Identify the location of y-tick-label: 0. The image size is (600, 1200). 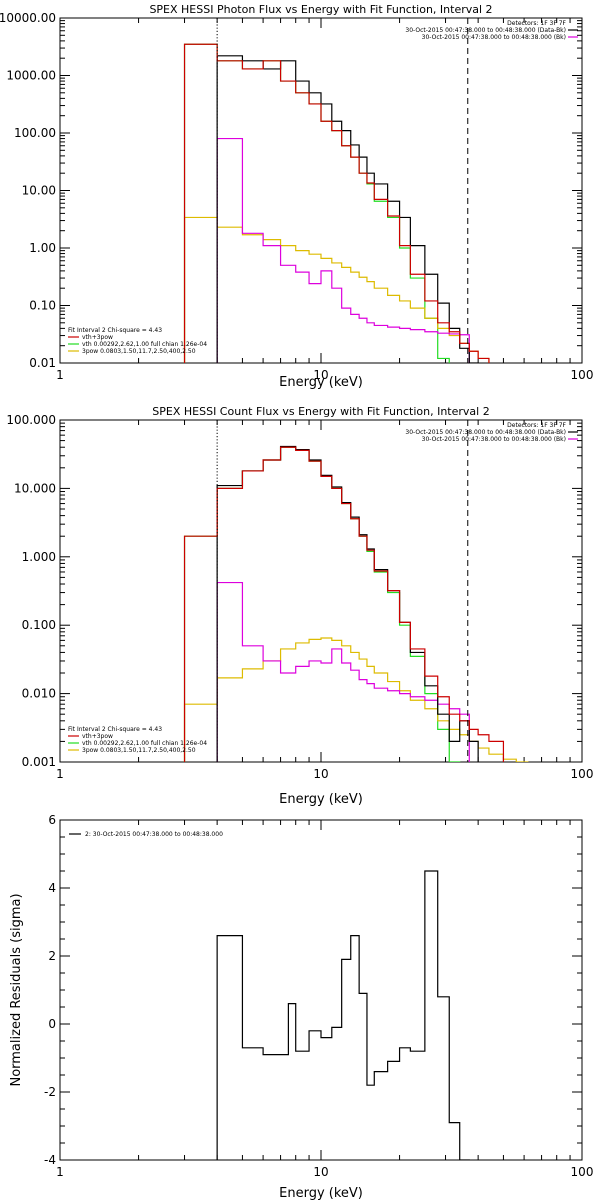
(52, 1024).